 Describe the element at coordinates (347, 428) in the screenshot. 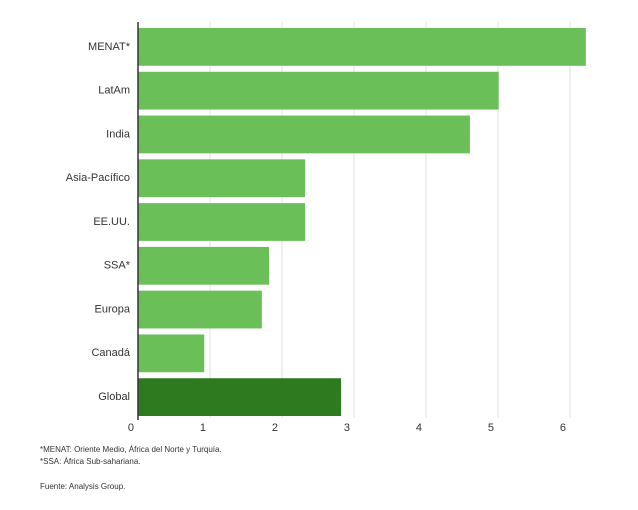

I see `x-tick-label: 3` at that location.